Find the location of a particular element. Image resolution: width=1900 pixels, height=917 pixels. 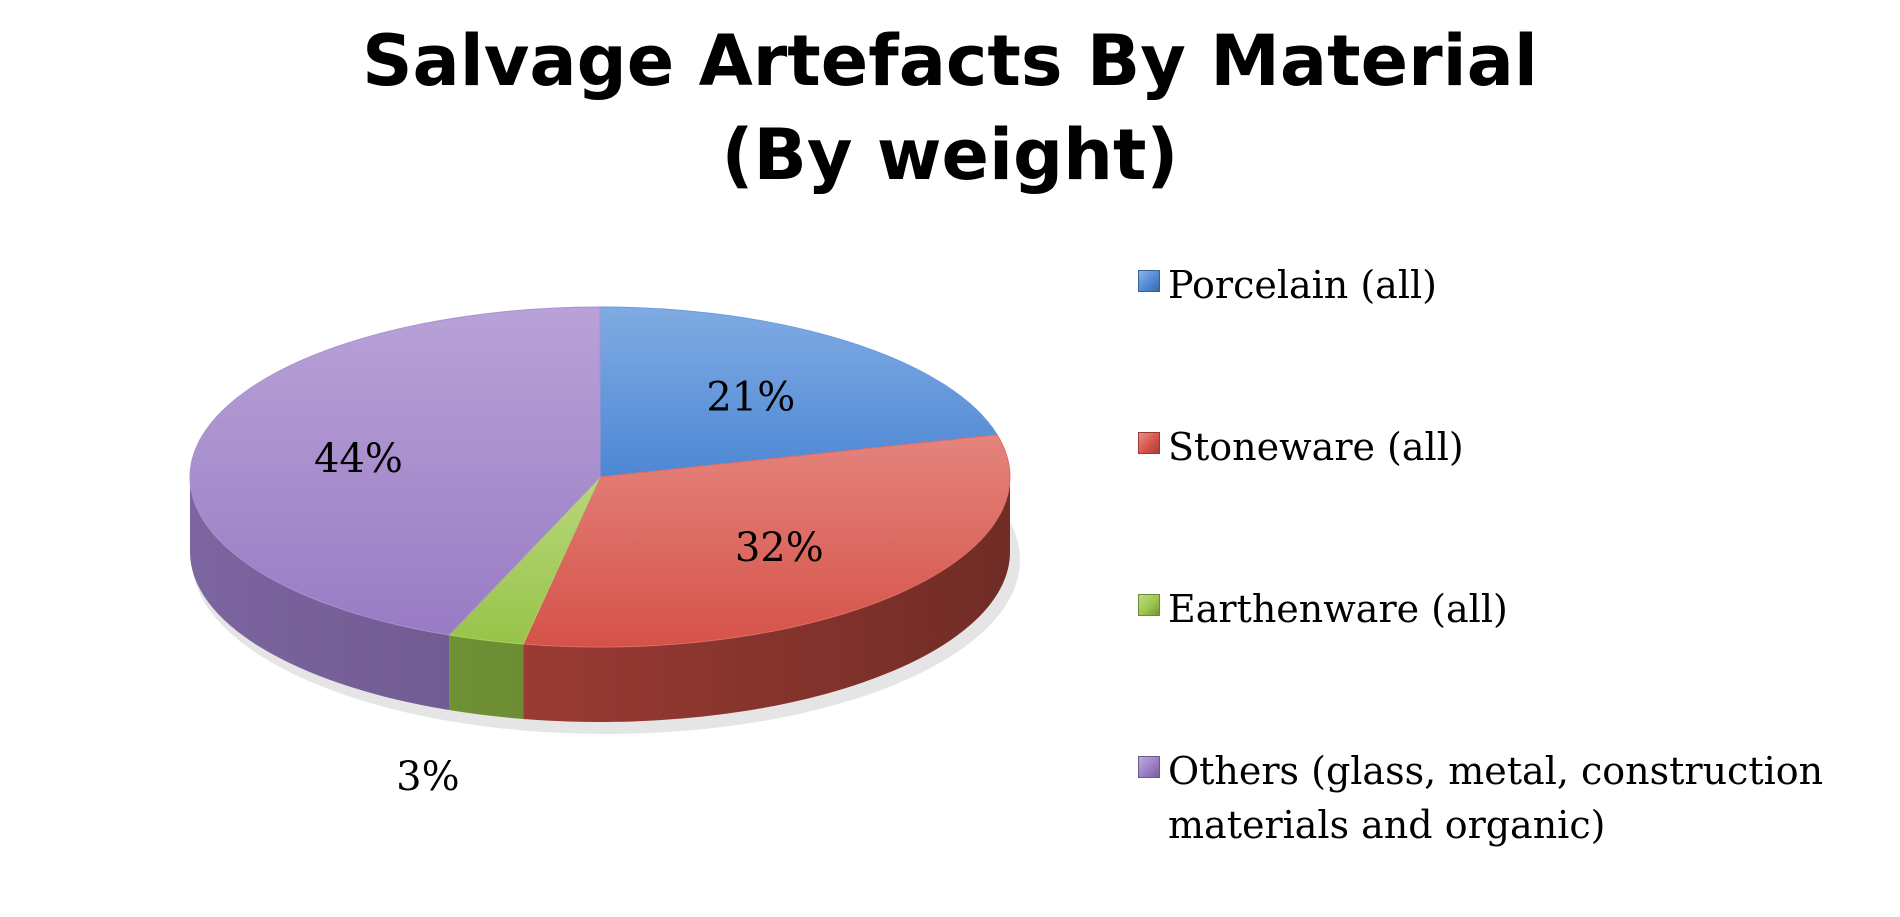

pie-slice-others is located at coordinates (395, 471).